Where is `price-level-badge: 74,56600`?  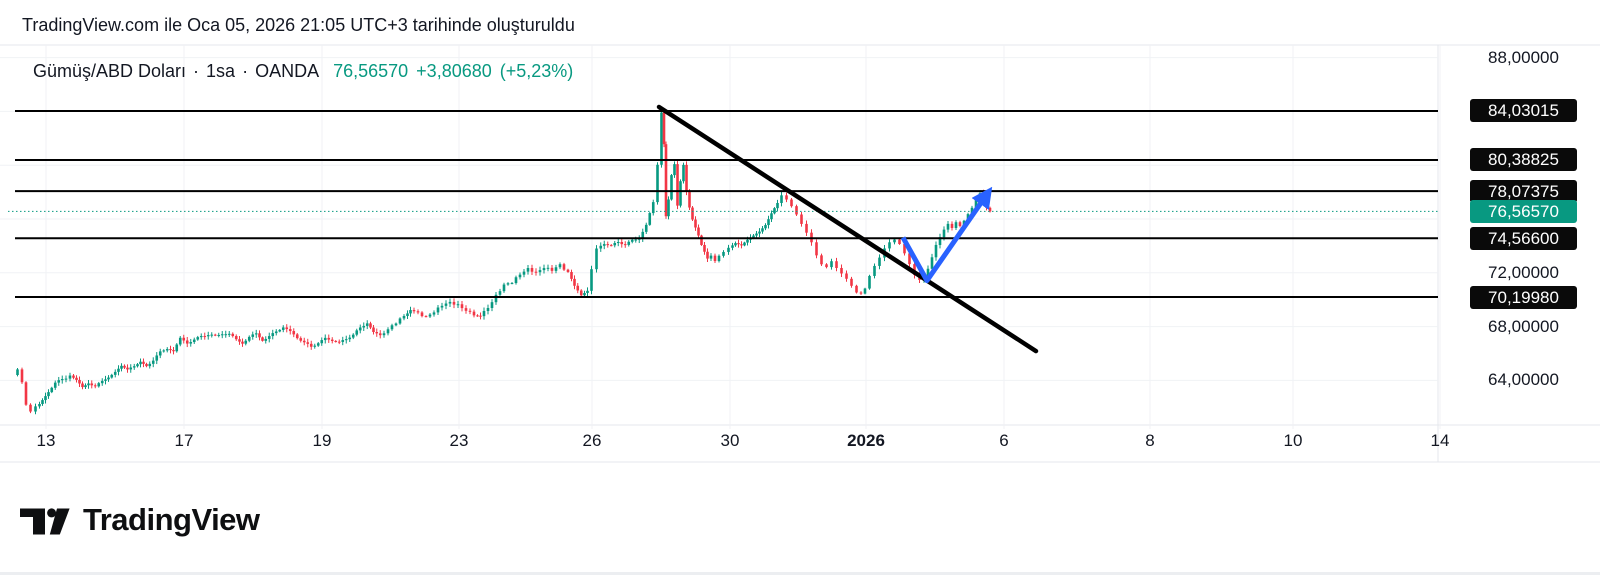
price-level-badge: 74,56600 is located at coordinates (1523, 238).